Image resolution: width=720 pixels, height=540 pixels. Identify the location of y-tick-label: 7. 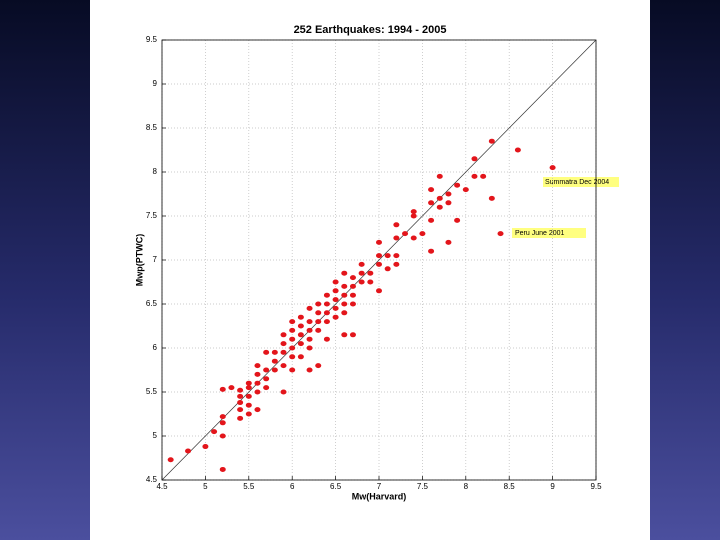
(155, 259).